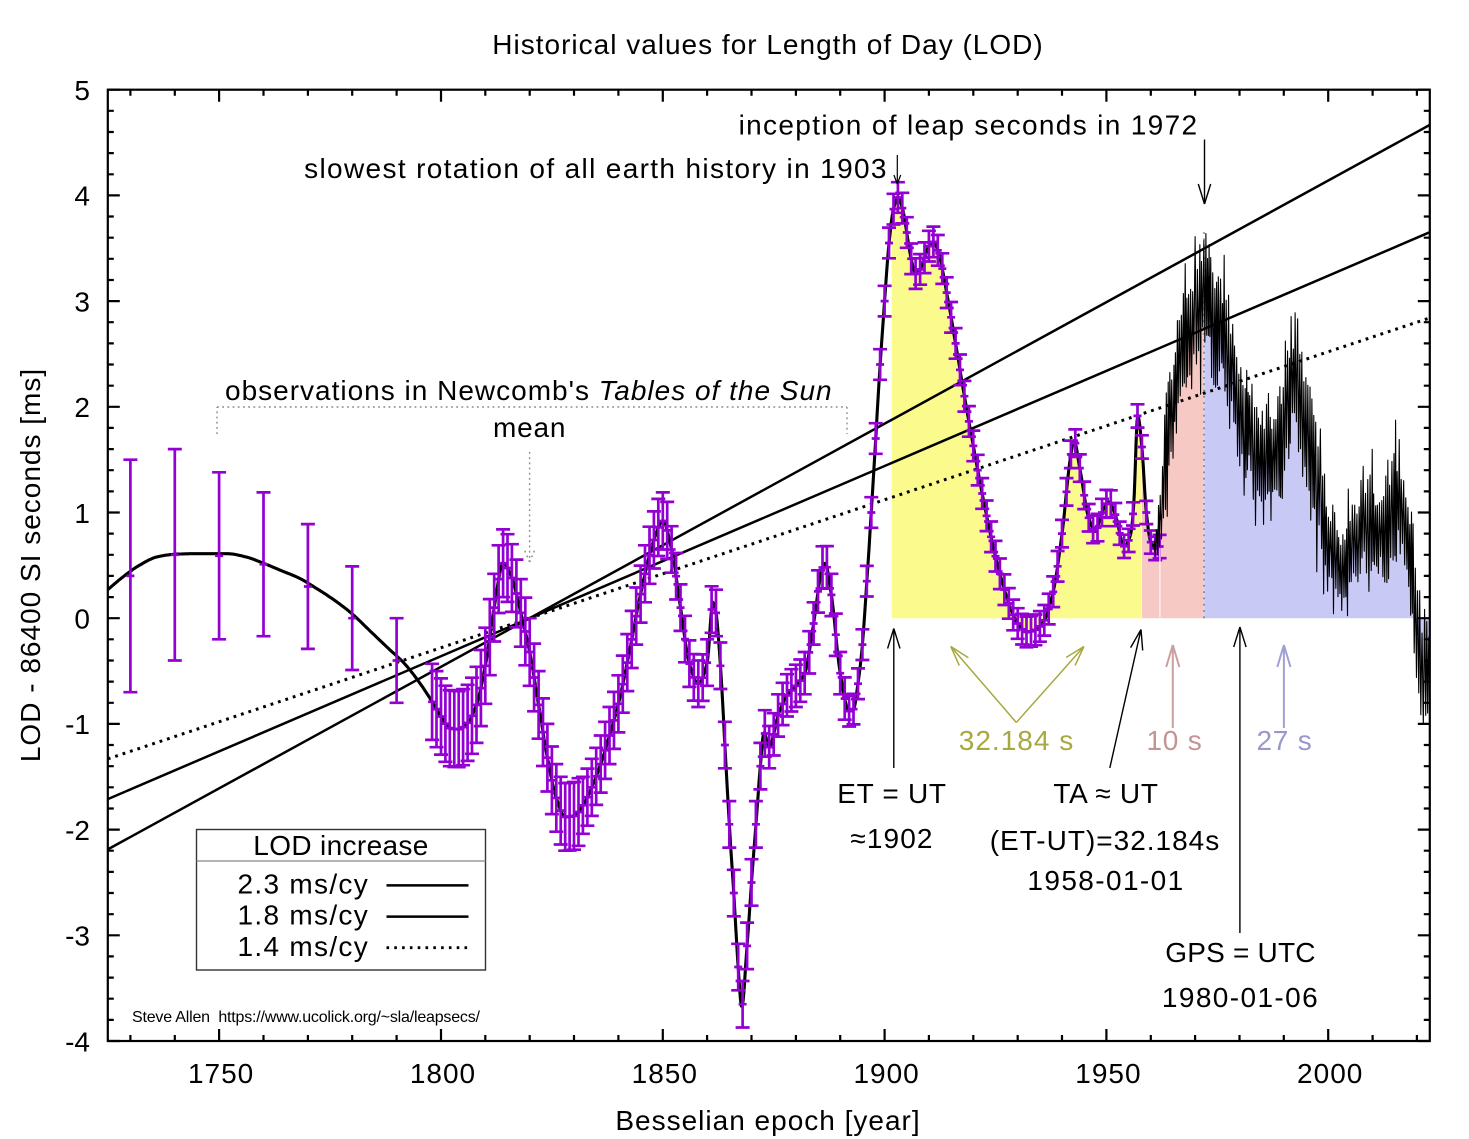 This screenshot has height=1139, width=1469. I want to click on svg-text: 1800, so click(443, 1073).